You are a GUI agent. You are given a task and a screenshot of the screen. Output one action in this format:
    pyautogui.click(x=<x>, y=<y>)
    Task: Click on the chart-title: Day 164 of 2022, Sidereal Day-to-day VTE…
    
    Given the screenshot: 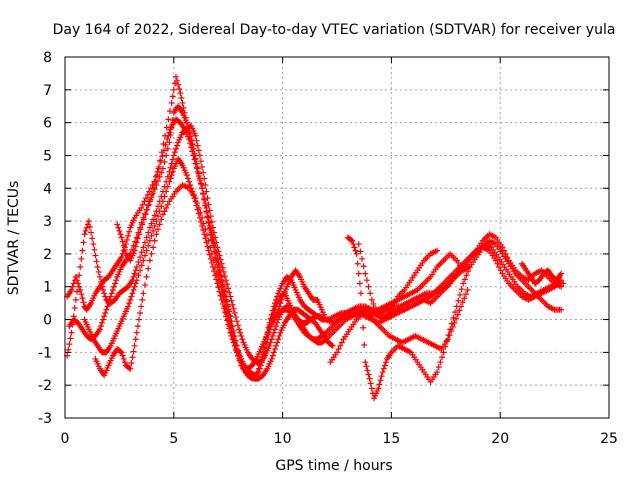 What is the action you would take?
    pyautogui.click(x=334, y=30)
    